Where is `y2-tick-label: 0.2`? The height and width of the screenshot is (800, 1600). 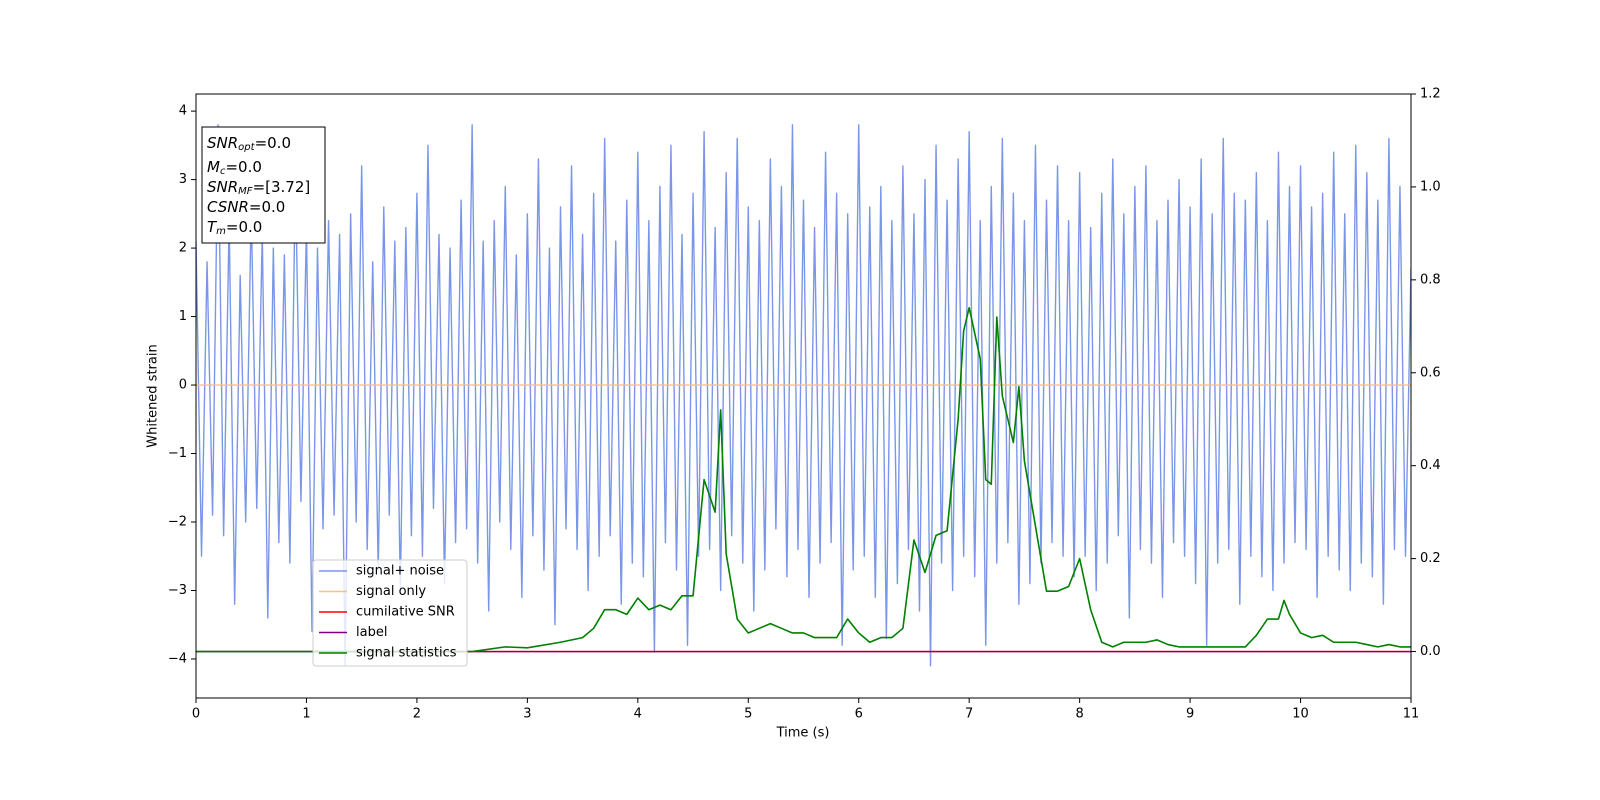
y2-tick-label: 0.2 is located at coordinates (1430, 558).